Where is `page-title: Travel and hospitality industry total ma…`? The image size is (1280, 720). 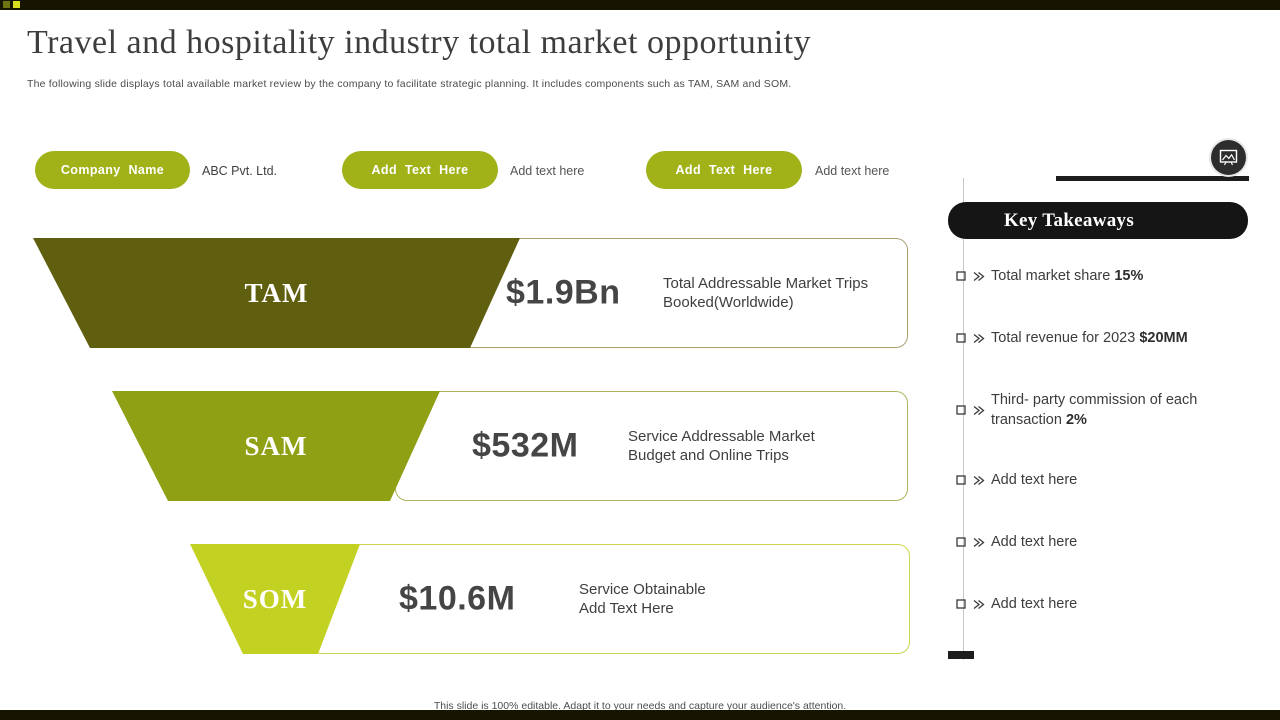
page-title: Travel and hospitality industry total ma… is located at coordinates (419, 42).